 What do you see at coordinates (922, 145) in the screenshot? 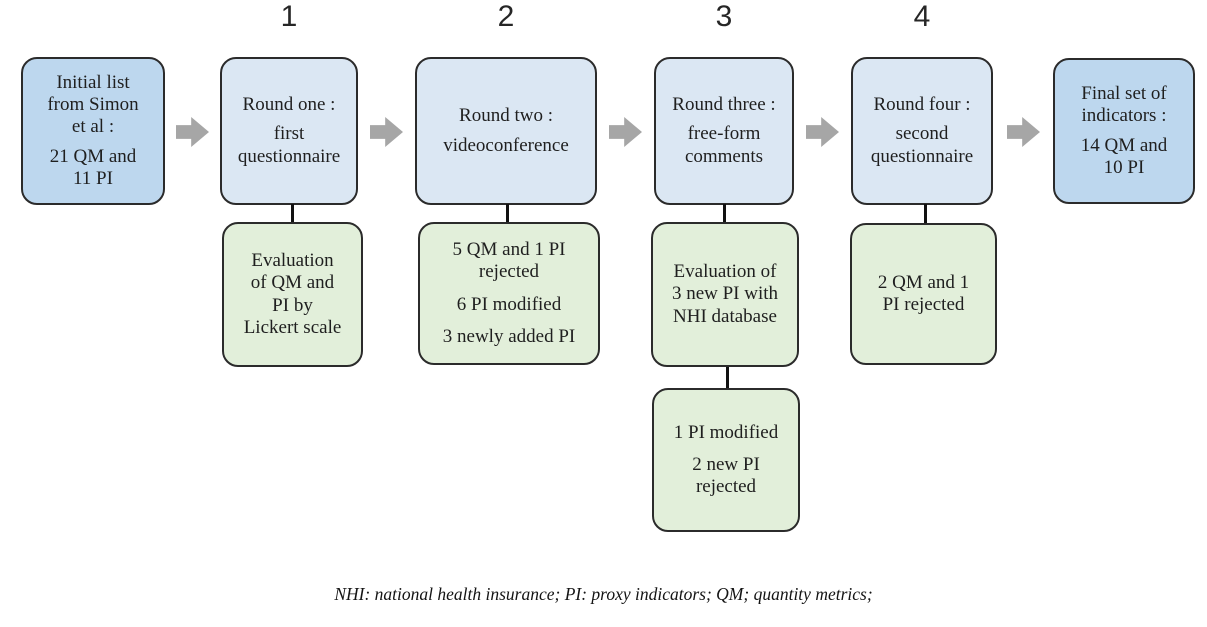
I see `box-text: second questionnaire` at bounding box center [922, 145].